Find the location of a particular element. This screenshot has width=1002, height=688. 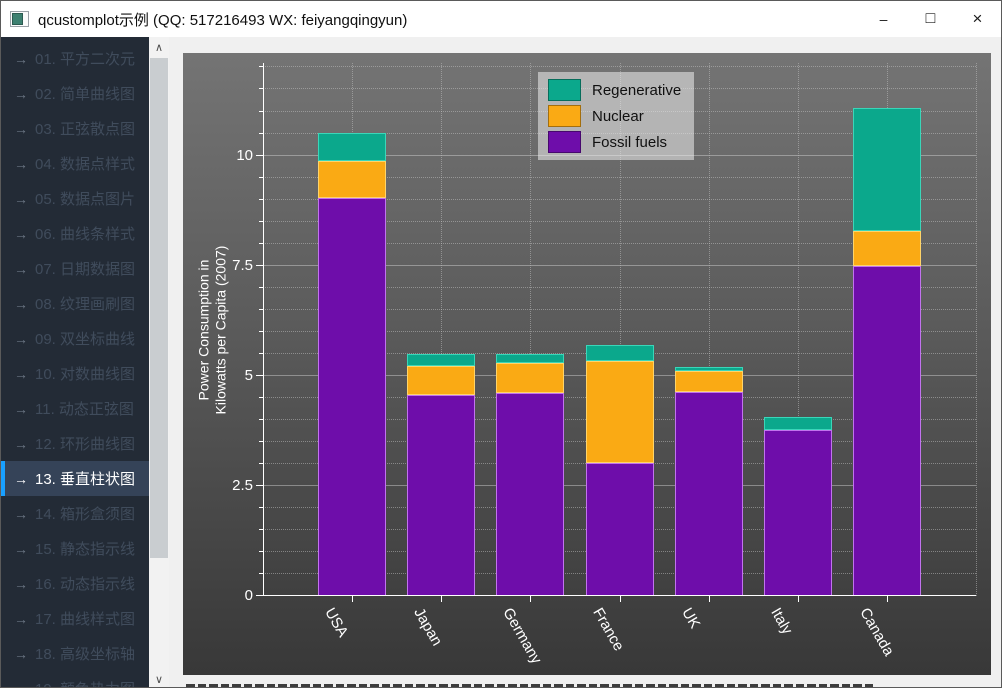

sidebar-item-9: → 09. 双坐标曲线 is located at coordinates (75, 338).